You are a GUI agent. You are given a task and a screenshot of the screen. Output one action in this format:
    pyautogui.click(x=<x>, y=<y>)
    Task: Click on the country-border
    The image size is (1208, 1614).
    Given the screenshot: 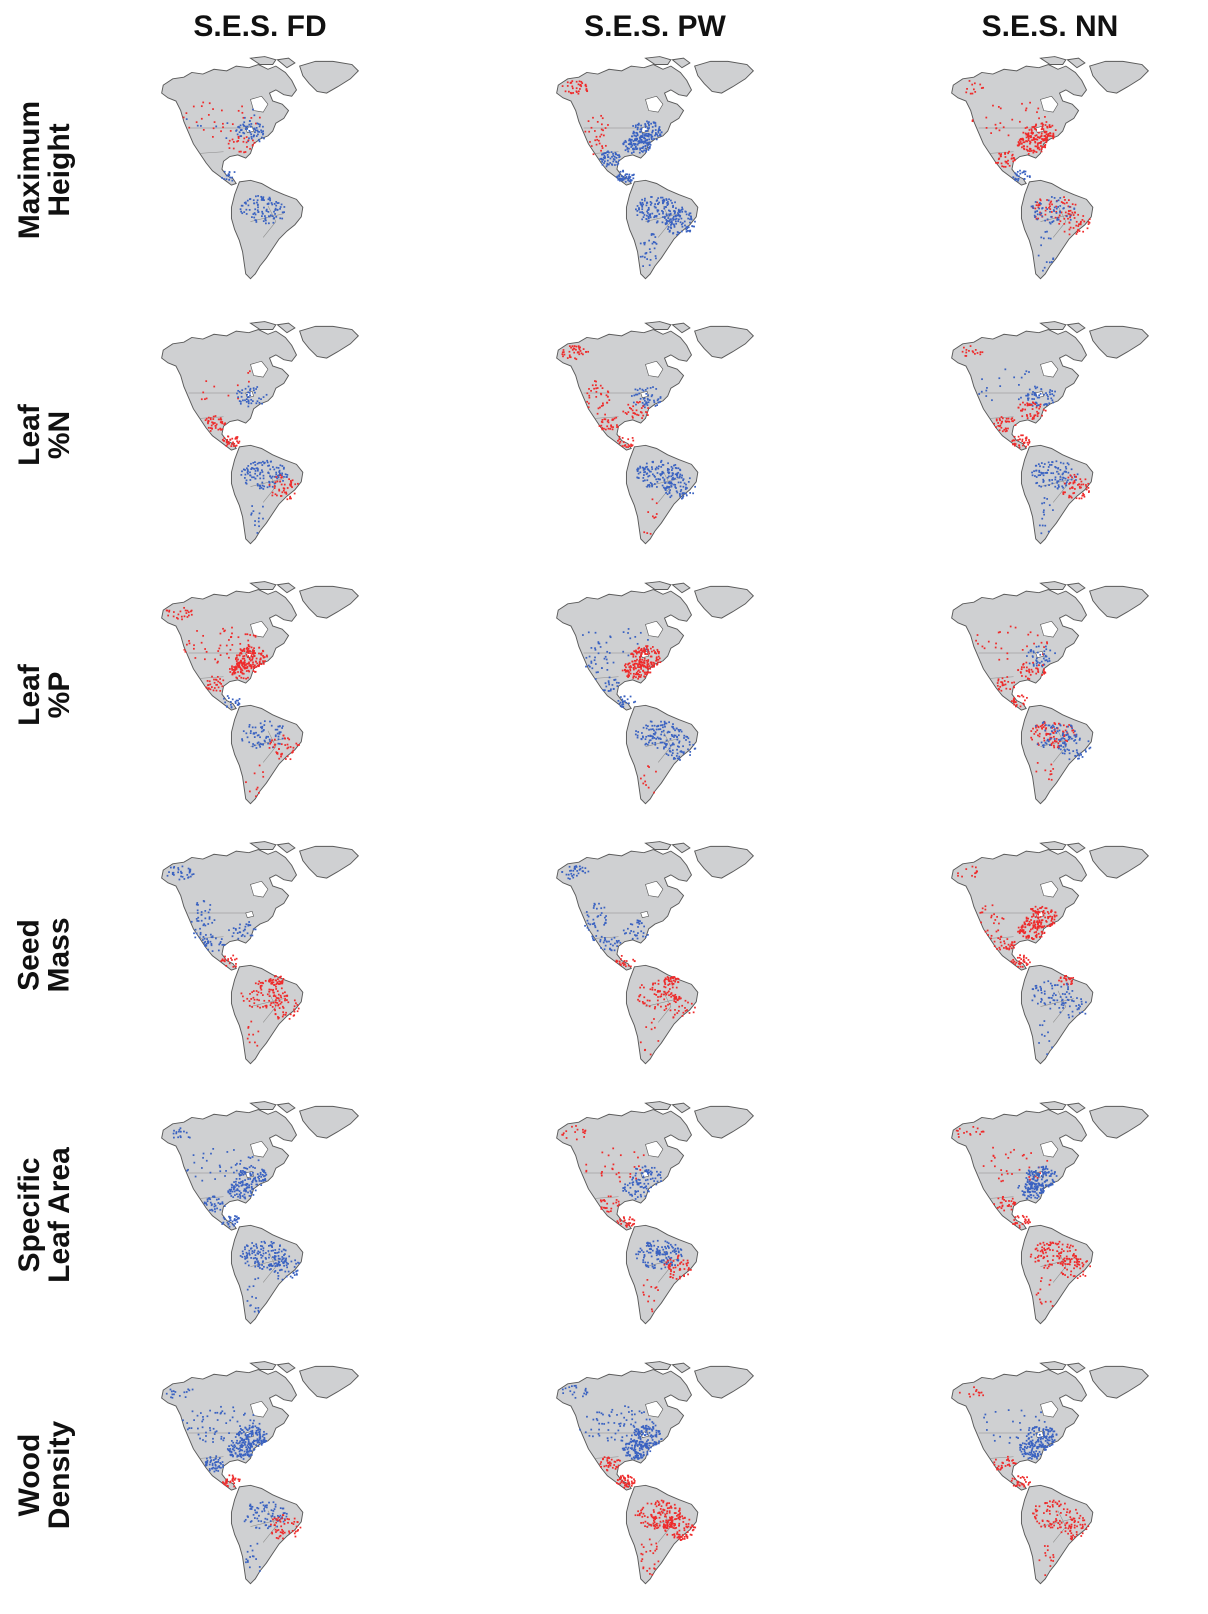 What is the action you would take?
    pyautogui.click(x=1059, y=486)
    